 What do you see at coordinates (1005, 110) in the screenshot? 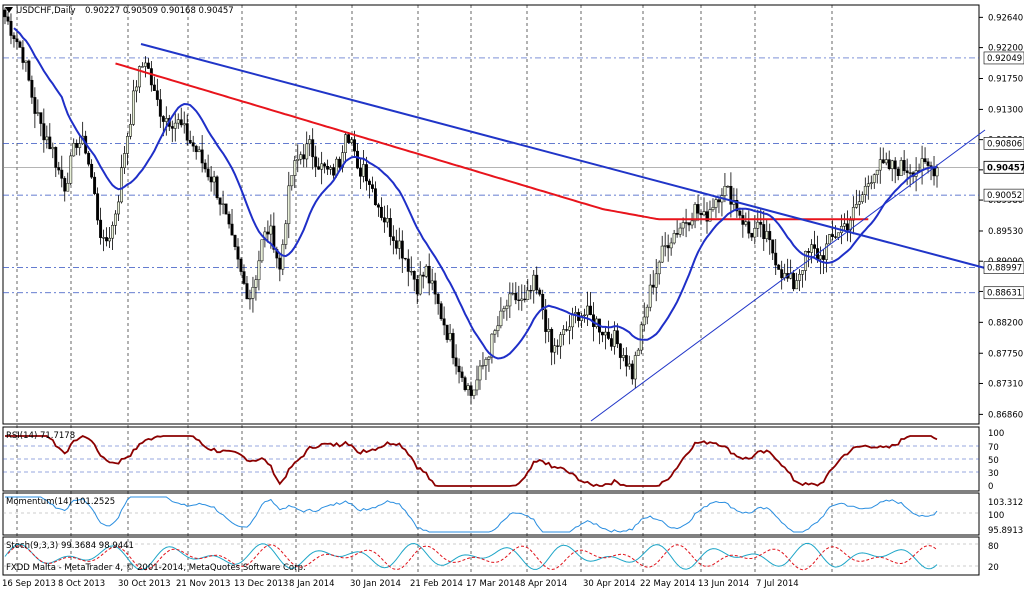
I see `y-tick-label: 0.91300` at bounding box center [1005, 110].